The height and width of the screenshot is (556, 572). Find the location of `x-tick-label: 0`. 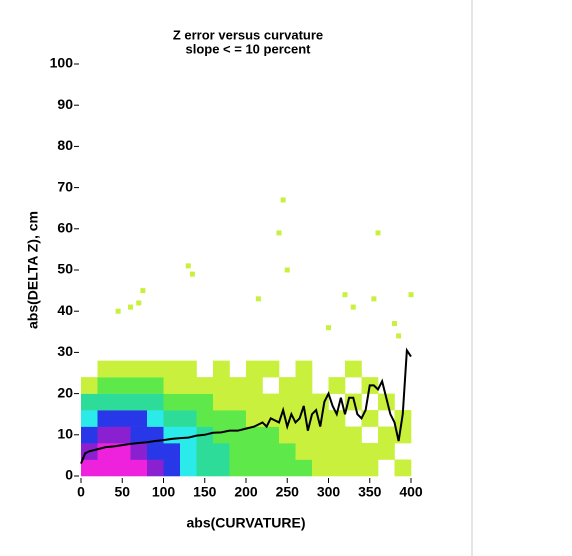

x-tick-label: 0 is located at coordinates (81, 492).